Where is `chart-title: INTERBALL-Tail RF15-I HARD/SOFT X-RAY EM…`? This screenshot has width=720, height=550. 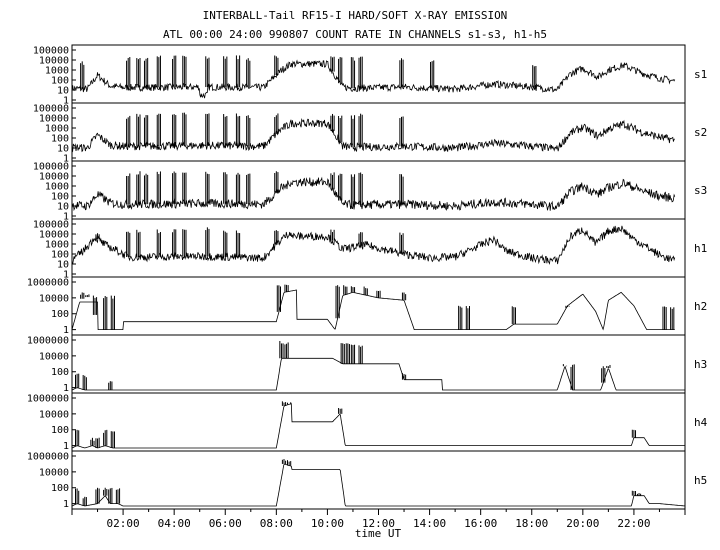 chart-title: INTERBALL-Tail RF15-I HARD/SOFT X-RAY EM… is located at coordinates (355, 15).